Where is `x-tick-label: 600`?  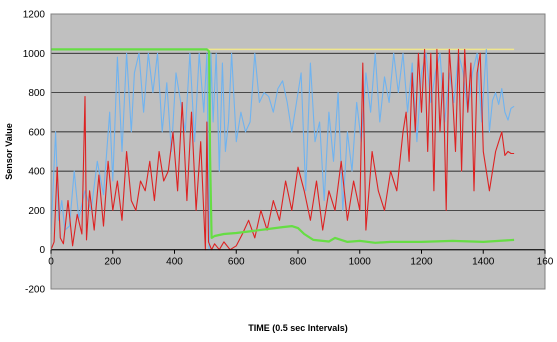
x-tick-label: 600 is located at coordinates (236, 262).